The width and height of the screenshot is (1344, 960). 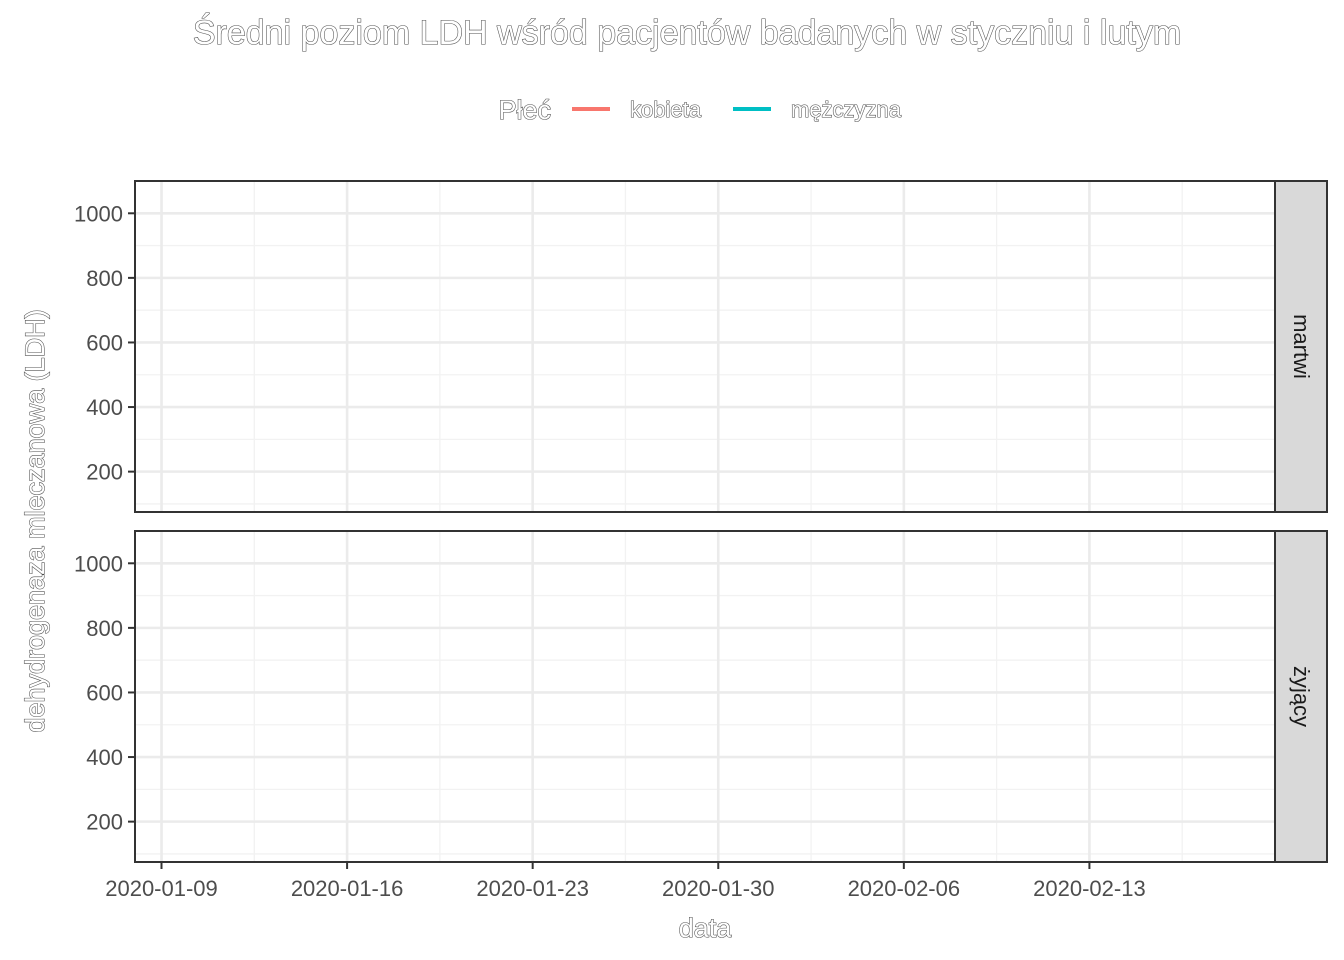 I want to click on x-tick-label: 2020-01-09, so click(x=161, y=888).